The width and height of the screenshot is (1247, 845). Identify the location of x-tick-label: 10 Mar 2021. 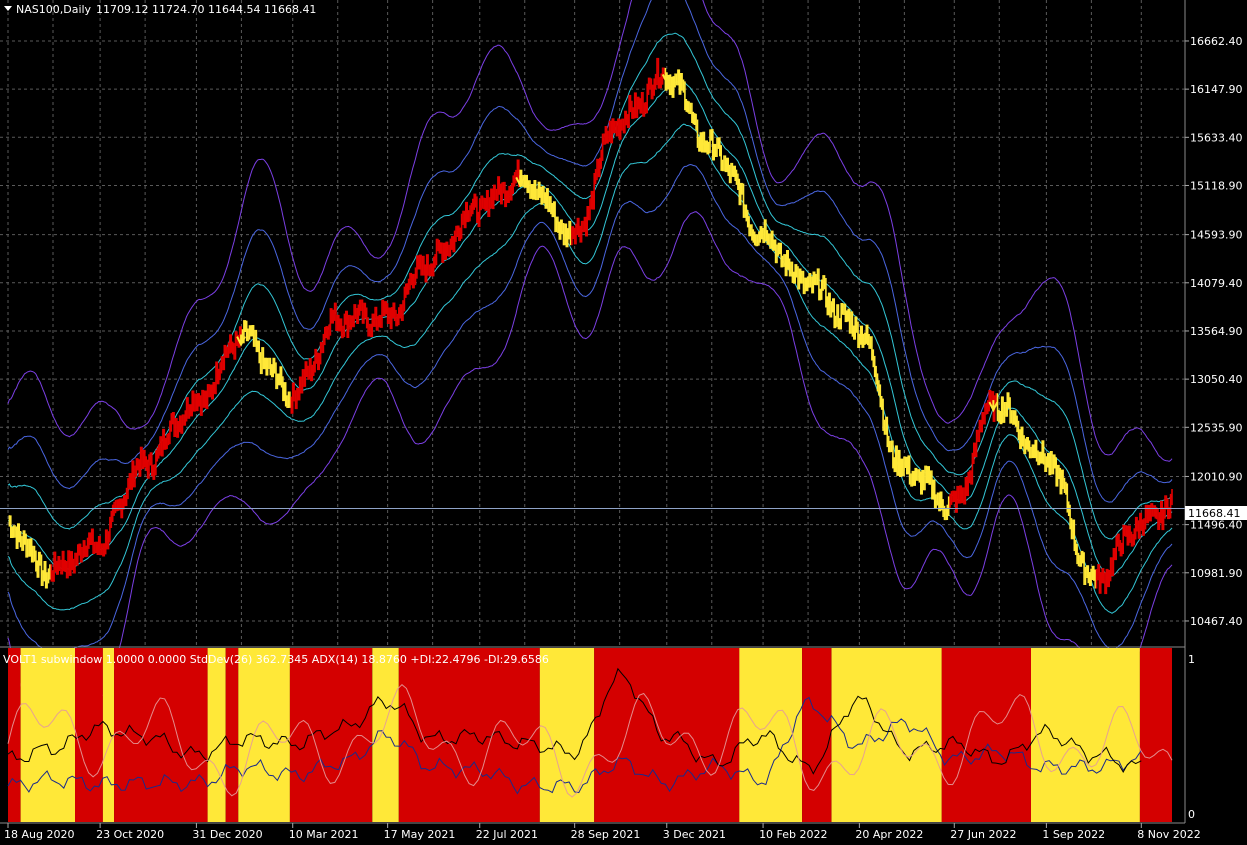
(324, 834).